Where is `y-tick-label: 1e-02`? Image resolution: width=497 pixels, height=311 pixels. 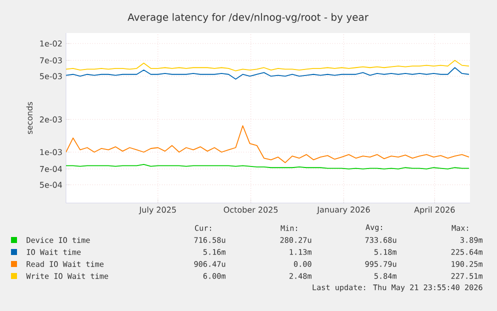
y-tick-label: 1e-02 is located at coordinates (51, 43).